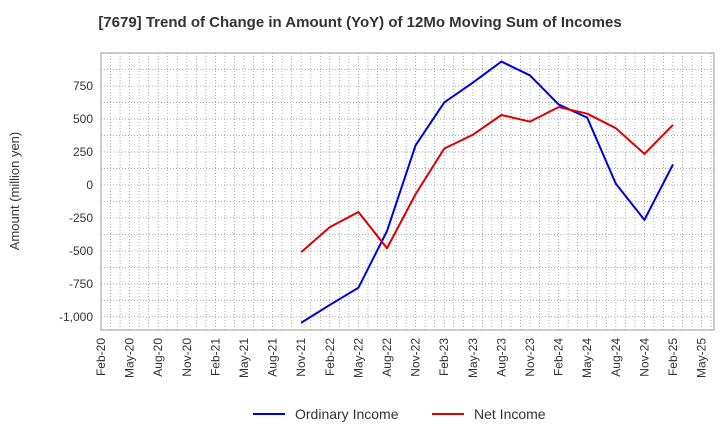  Describe the element at coordinates (158, 357) in the screenshot. I see `x-tick-label: Aug-20` at that location.